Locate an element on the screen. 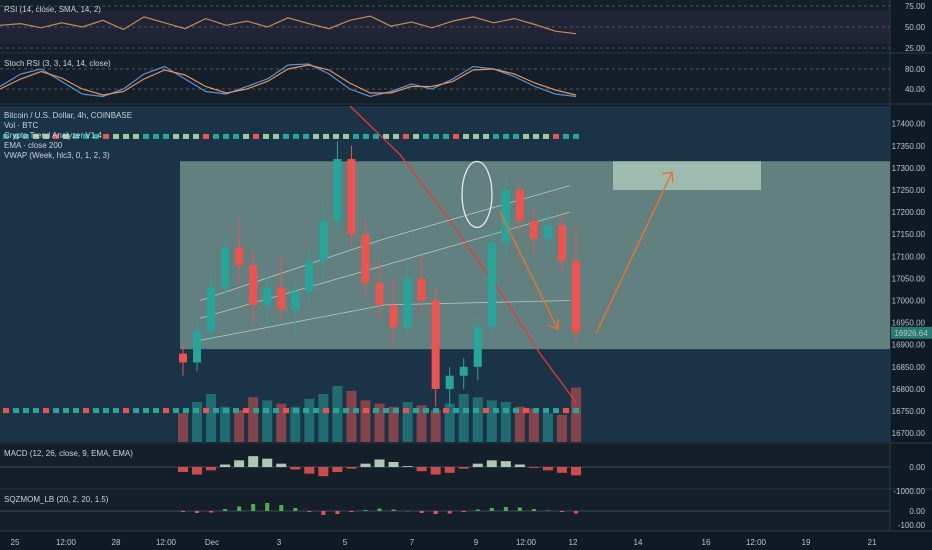  legend-line: Crypto Trend Analyzer V1.4 is located at coordinates (53, 135).